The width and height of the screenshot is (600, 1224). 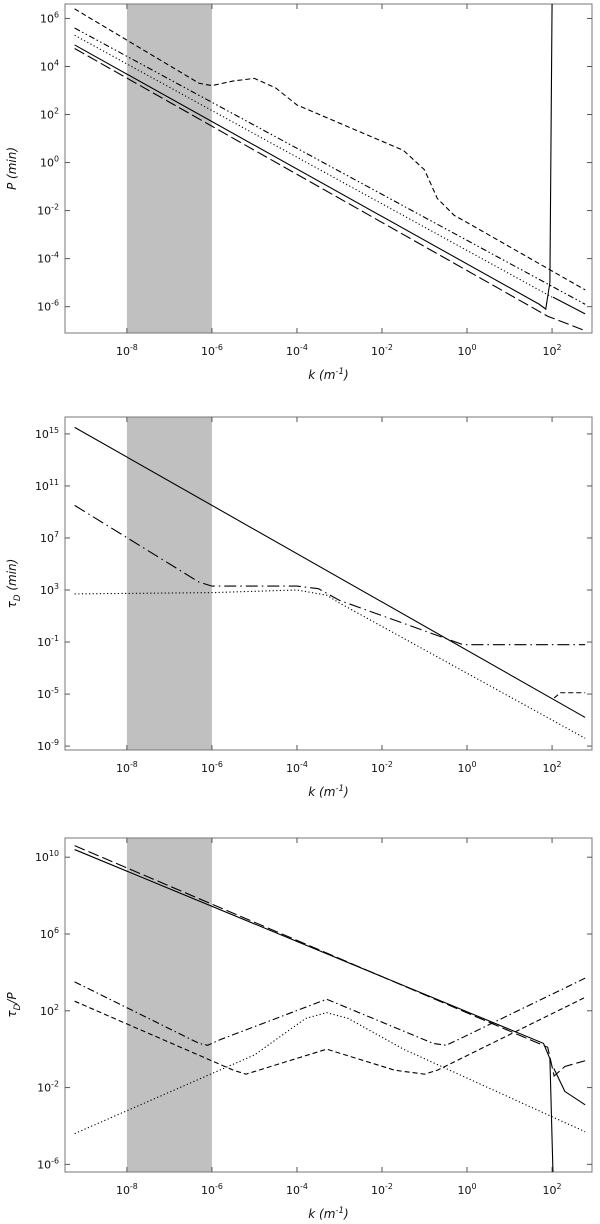 What do you see at coordinates (49, 162) in the screenshot?
I see `y-tick-label: 10⁰` at bounding box center [49, 162].